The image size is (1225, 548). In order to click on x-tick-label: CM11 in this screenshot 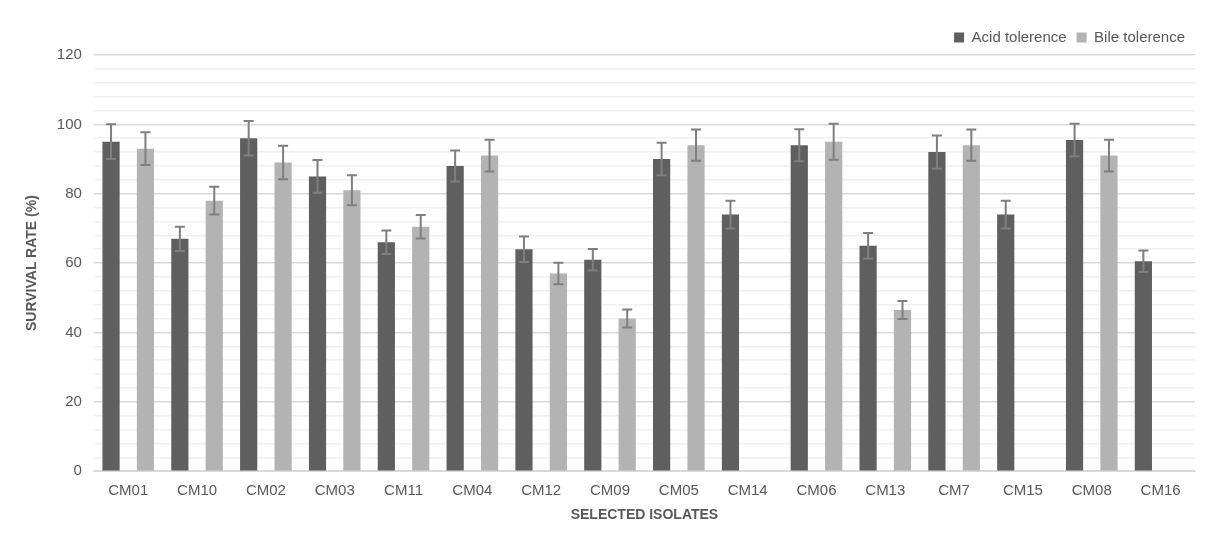, I will do `click(403, 490)`.